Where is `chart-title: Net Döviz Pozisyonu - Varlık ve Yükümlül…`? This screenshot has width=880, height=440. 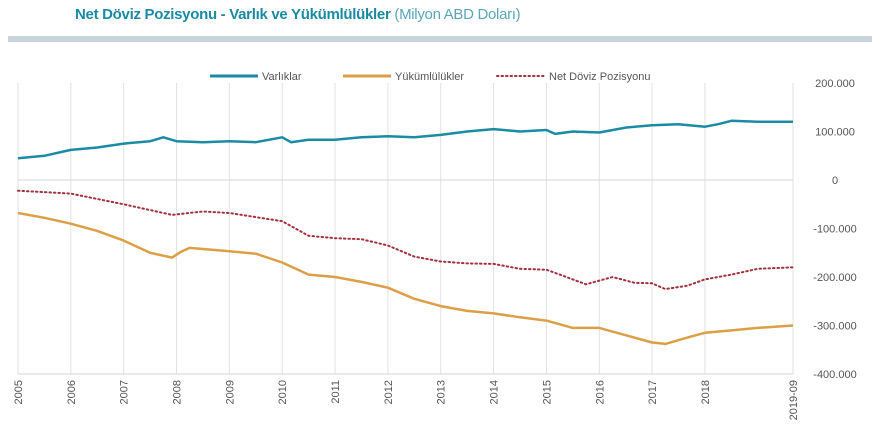 chart-title: Net Döviz Pozisyonu - Varlık ve Yükümlül… is located at coordinates (298, 14).